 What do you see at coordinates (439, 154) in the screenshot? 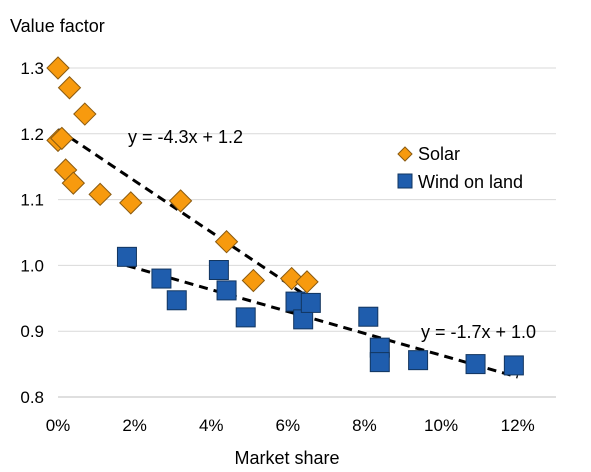
I see `legend-solar-label: Solar` at bounding box center [439, 154].